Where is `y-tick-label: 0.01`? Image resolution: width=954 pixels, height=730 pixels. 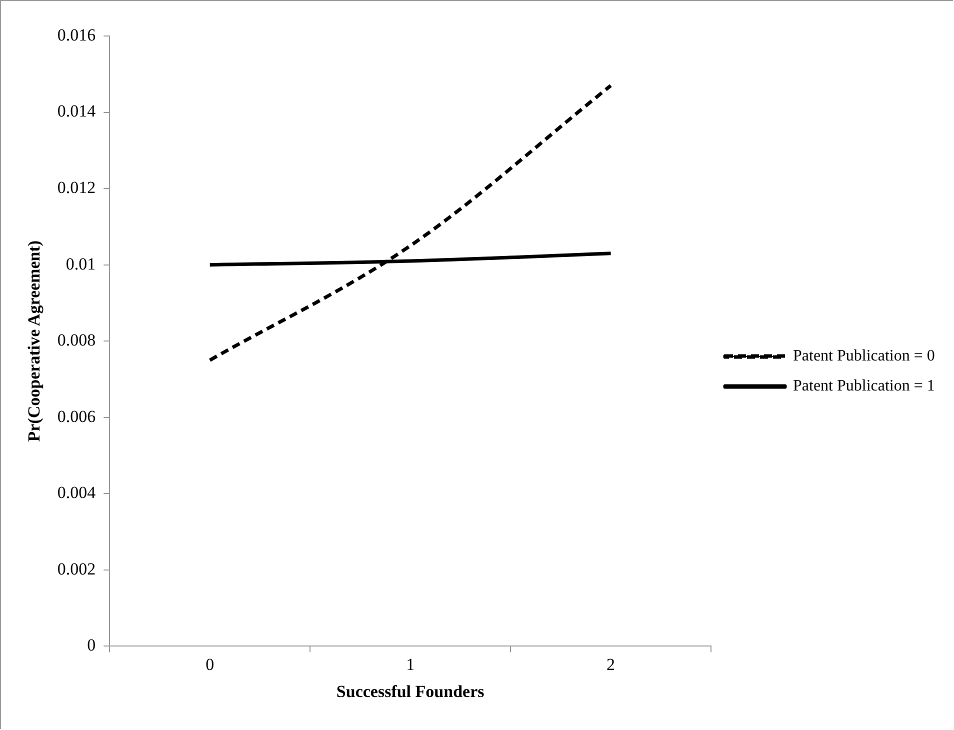 y-tick-label: 0.01 is located at coordinates (81, 264).